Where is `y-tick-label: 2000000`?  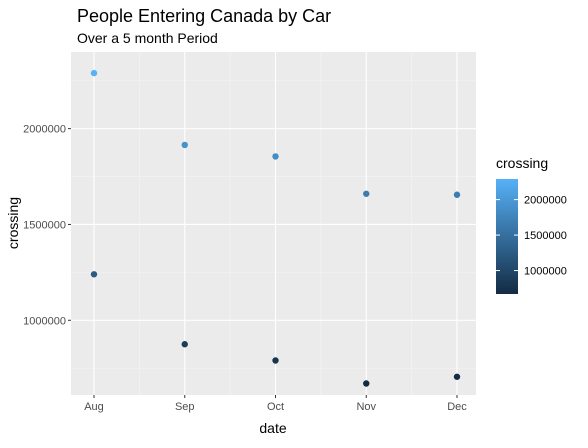 y-tick-label: 2000000 is located at coordinates (44, 130).